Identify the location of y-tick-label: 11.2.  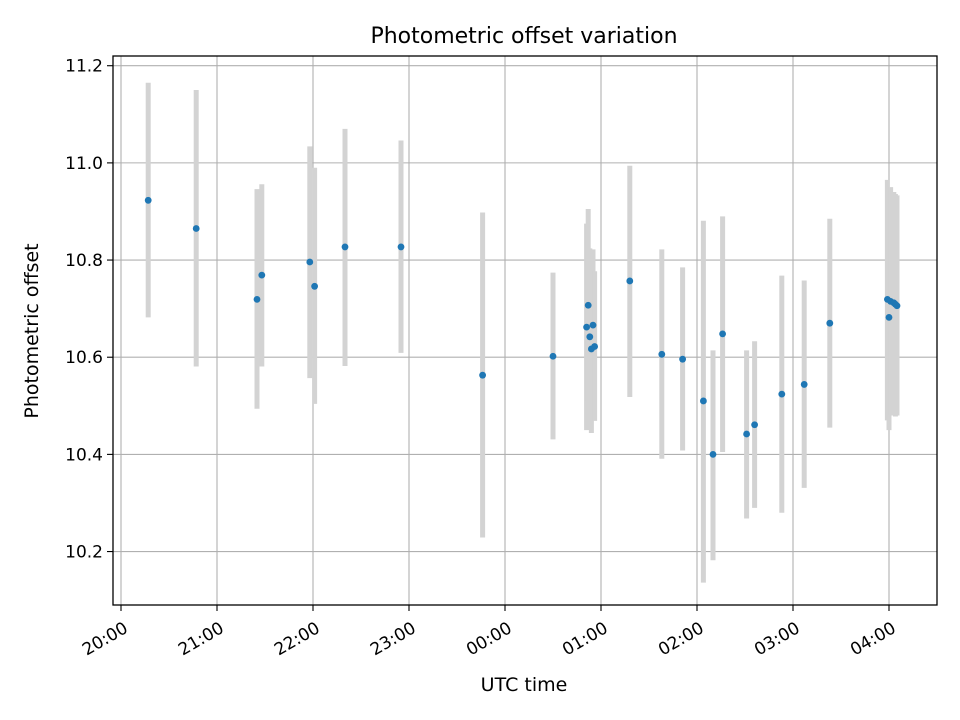
(84, 67).